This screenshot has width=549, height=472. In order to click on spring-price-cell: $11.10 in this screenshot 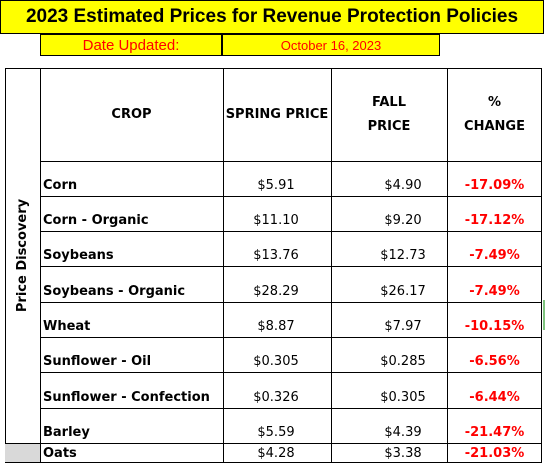, I will do `click(276, 220)`.